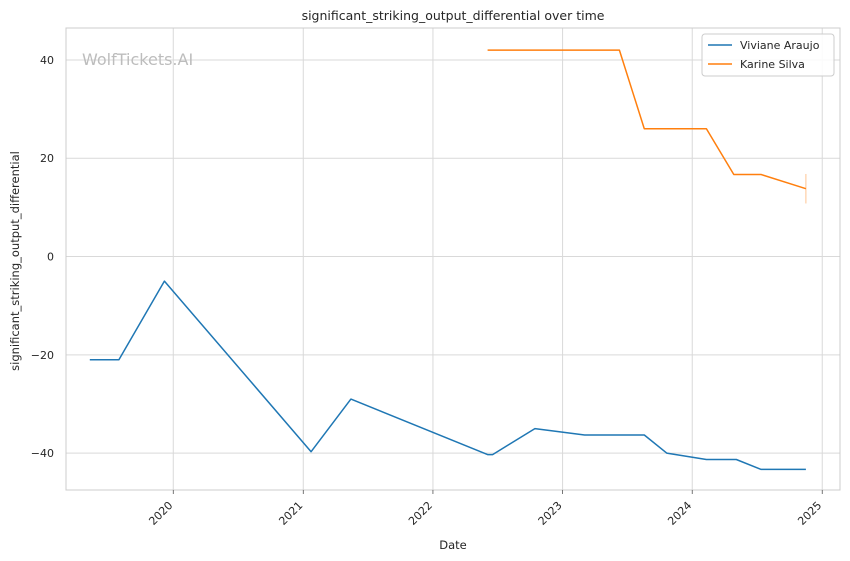  What do you see at coordinates (772, 64) in the screenshot?
I see `legend-label-karine-silva: Karine Silva` at bounding box center [772, 64].